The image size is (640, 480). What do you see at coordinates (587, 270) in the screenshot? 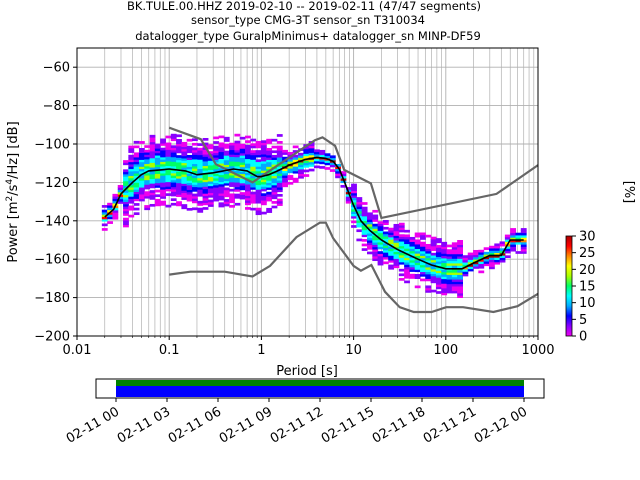
I see `colorbar-tick-label: 20` at bounding box center [587, 270].